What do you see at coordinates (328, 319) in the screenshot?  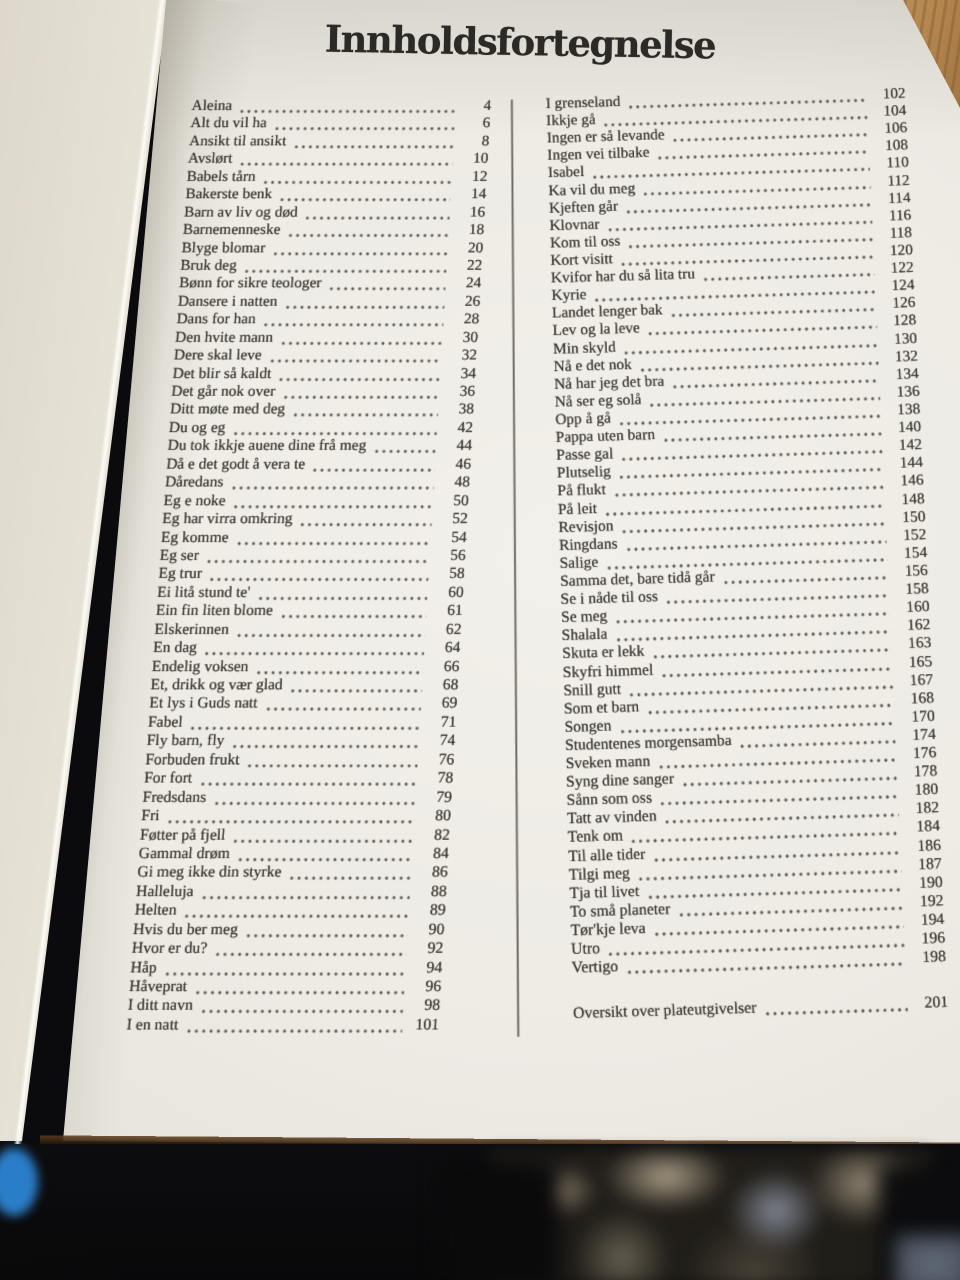 I see `toc-entry: Dans for han 28` at bounding box center [328, 319].